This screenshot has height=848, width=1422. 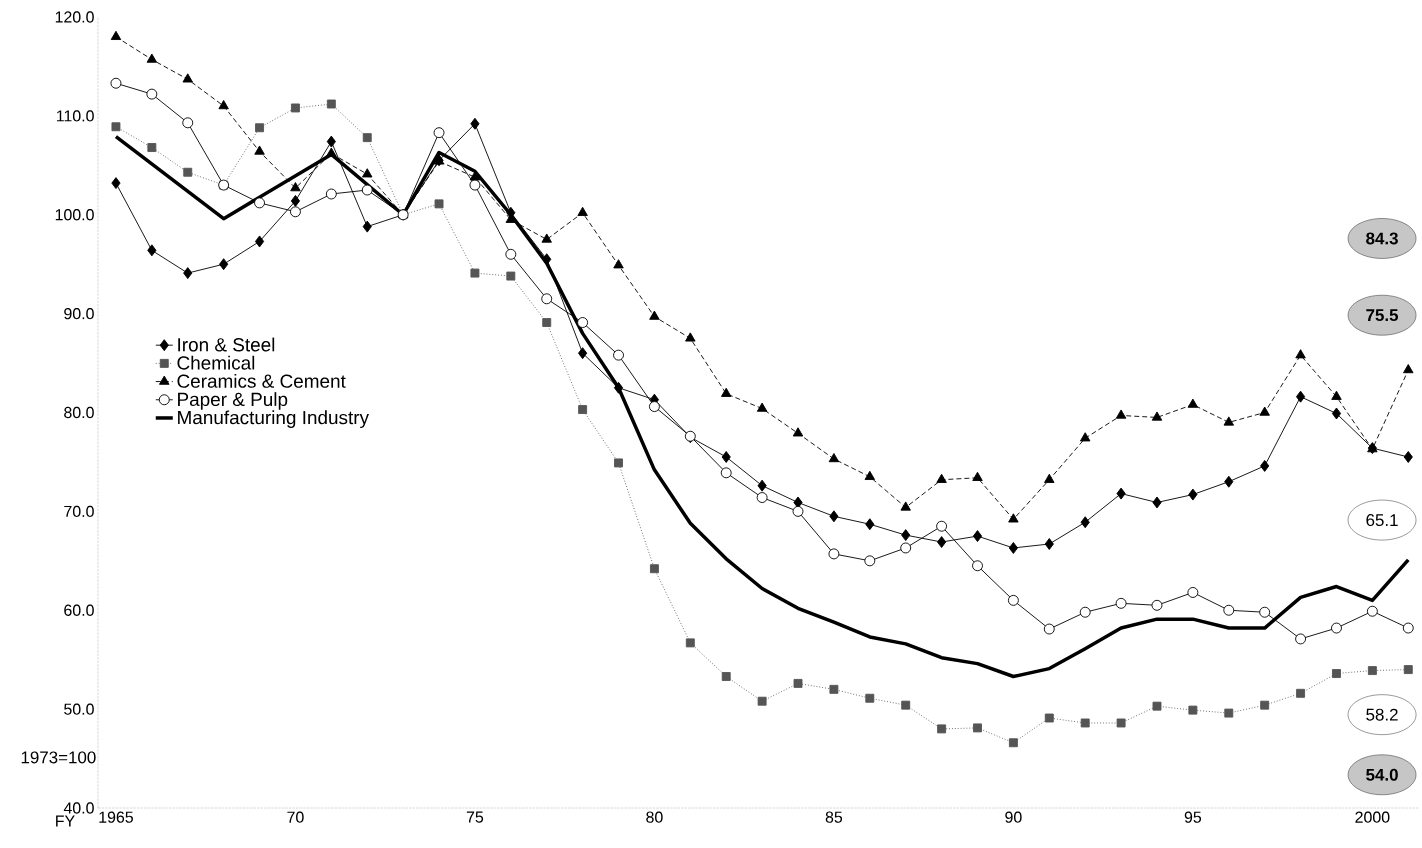 What do you see at coordinates (79, 709) in the screenshot?
I see `y-tick-label: 50.0` at bounding box center [79, 709].